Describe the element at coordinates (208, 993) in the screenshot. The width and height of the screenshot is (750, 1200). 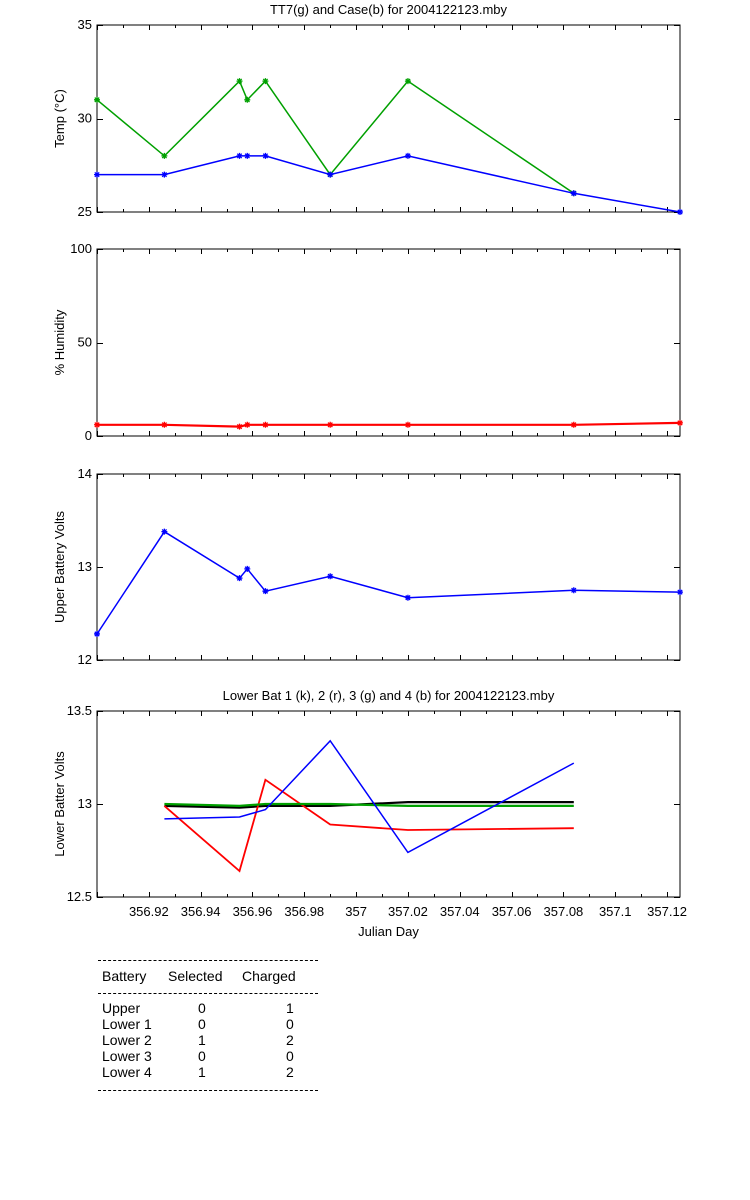
I see `table-divider-middle` at that location.